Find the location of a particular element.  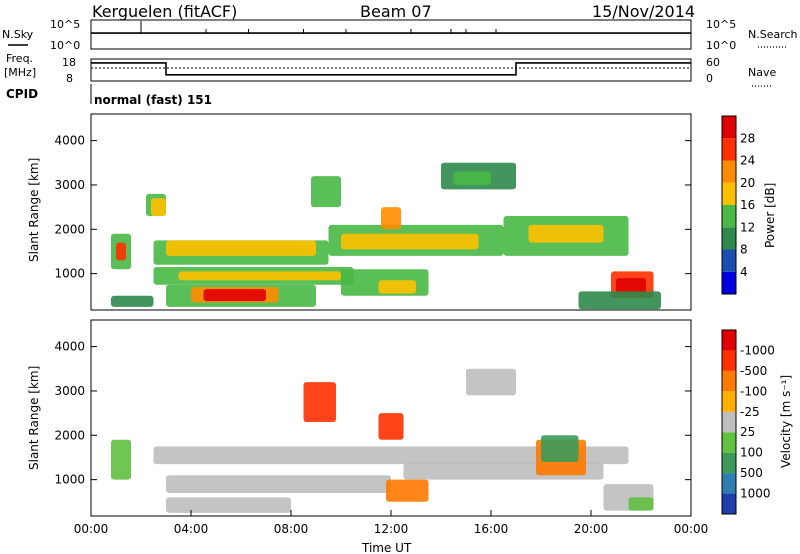

freq-label-line1: Freq. is located at coordinates (19, 58).